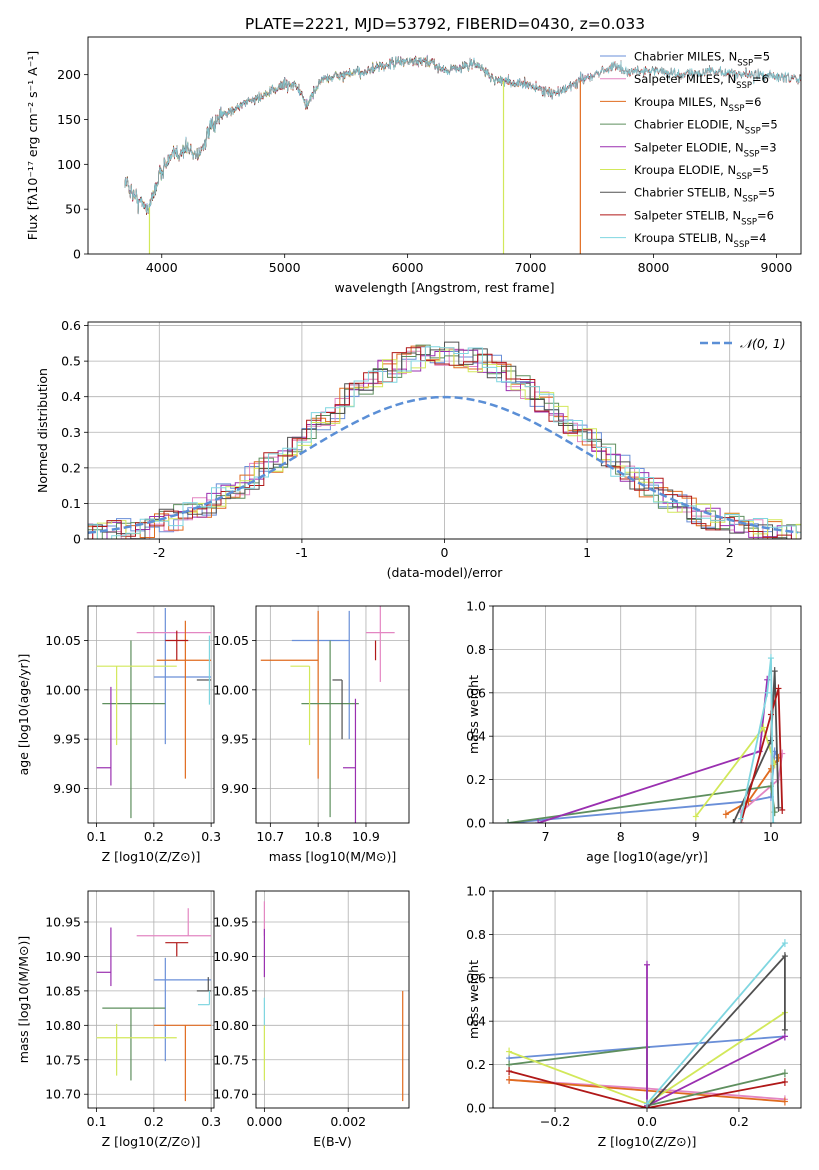 Image resolution: width=819 pixels, height=1170 pixels. Describe the element at coordinates (366, 836) in the screenshot. I see `age_vs_mass-xtick-label: 10.9` at that location.